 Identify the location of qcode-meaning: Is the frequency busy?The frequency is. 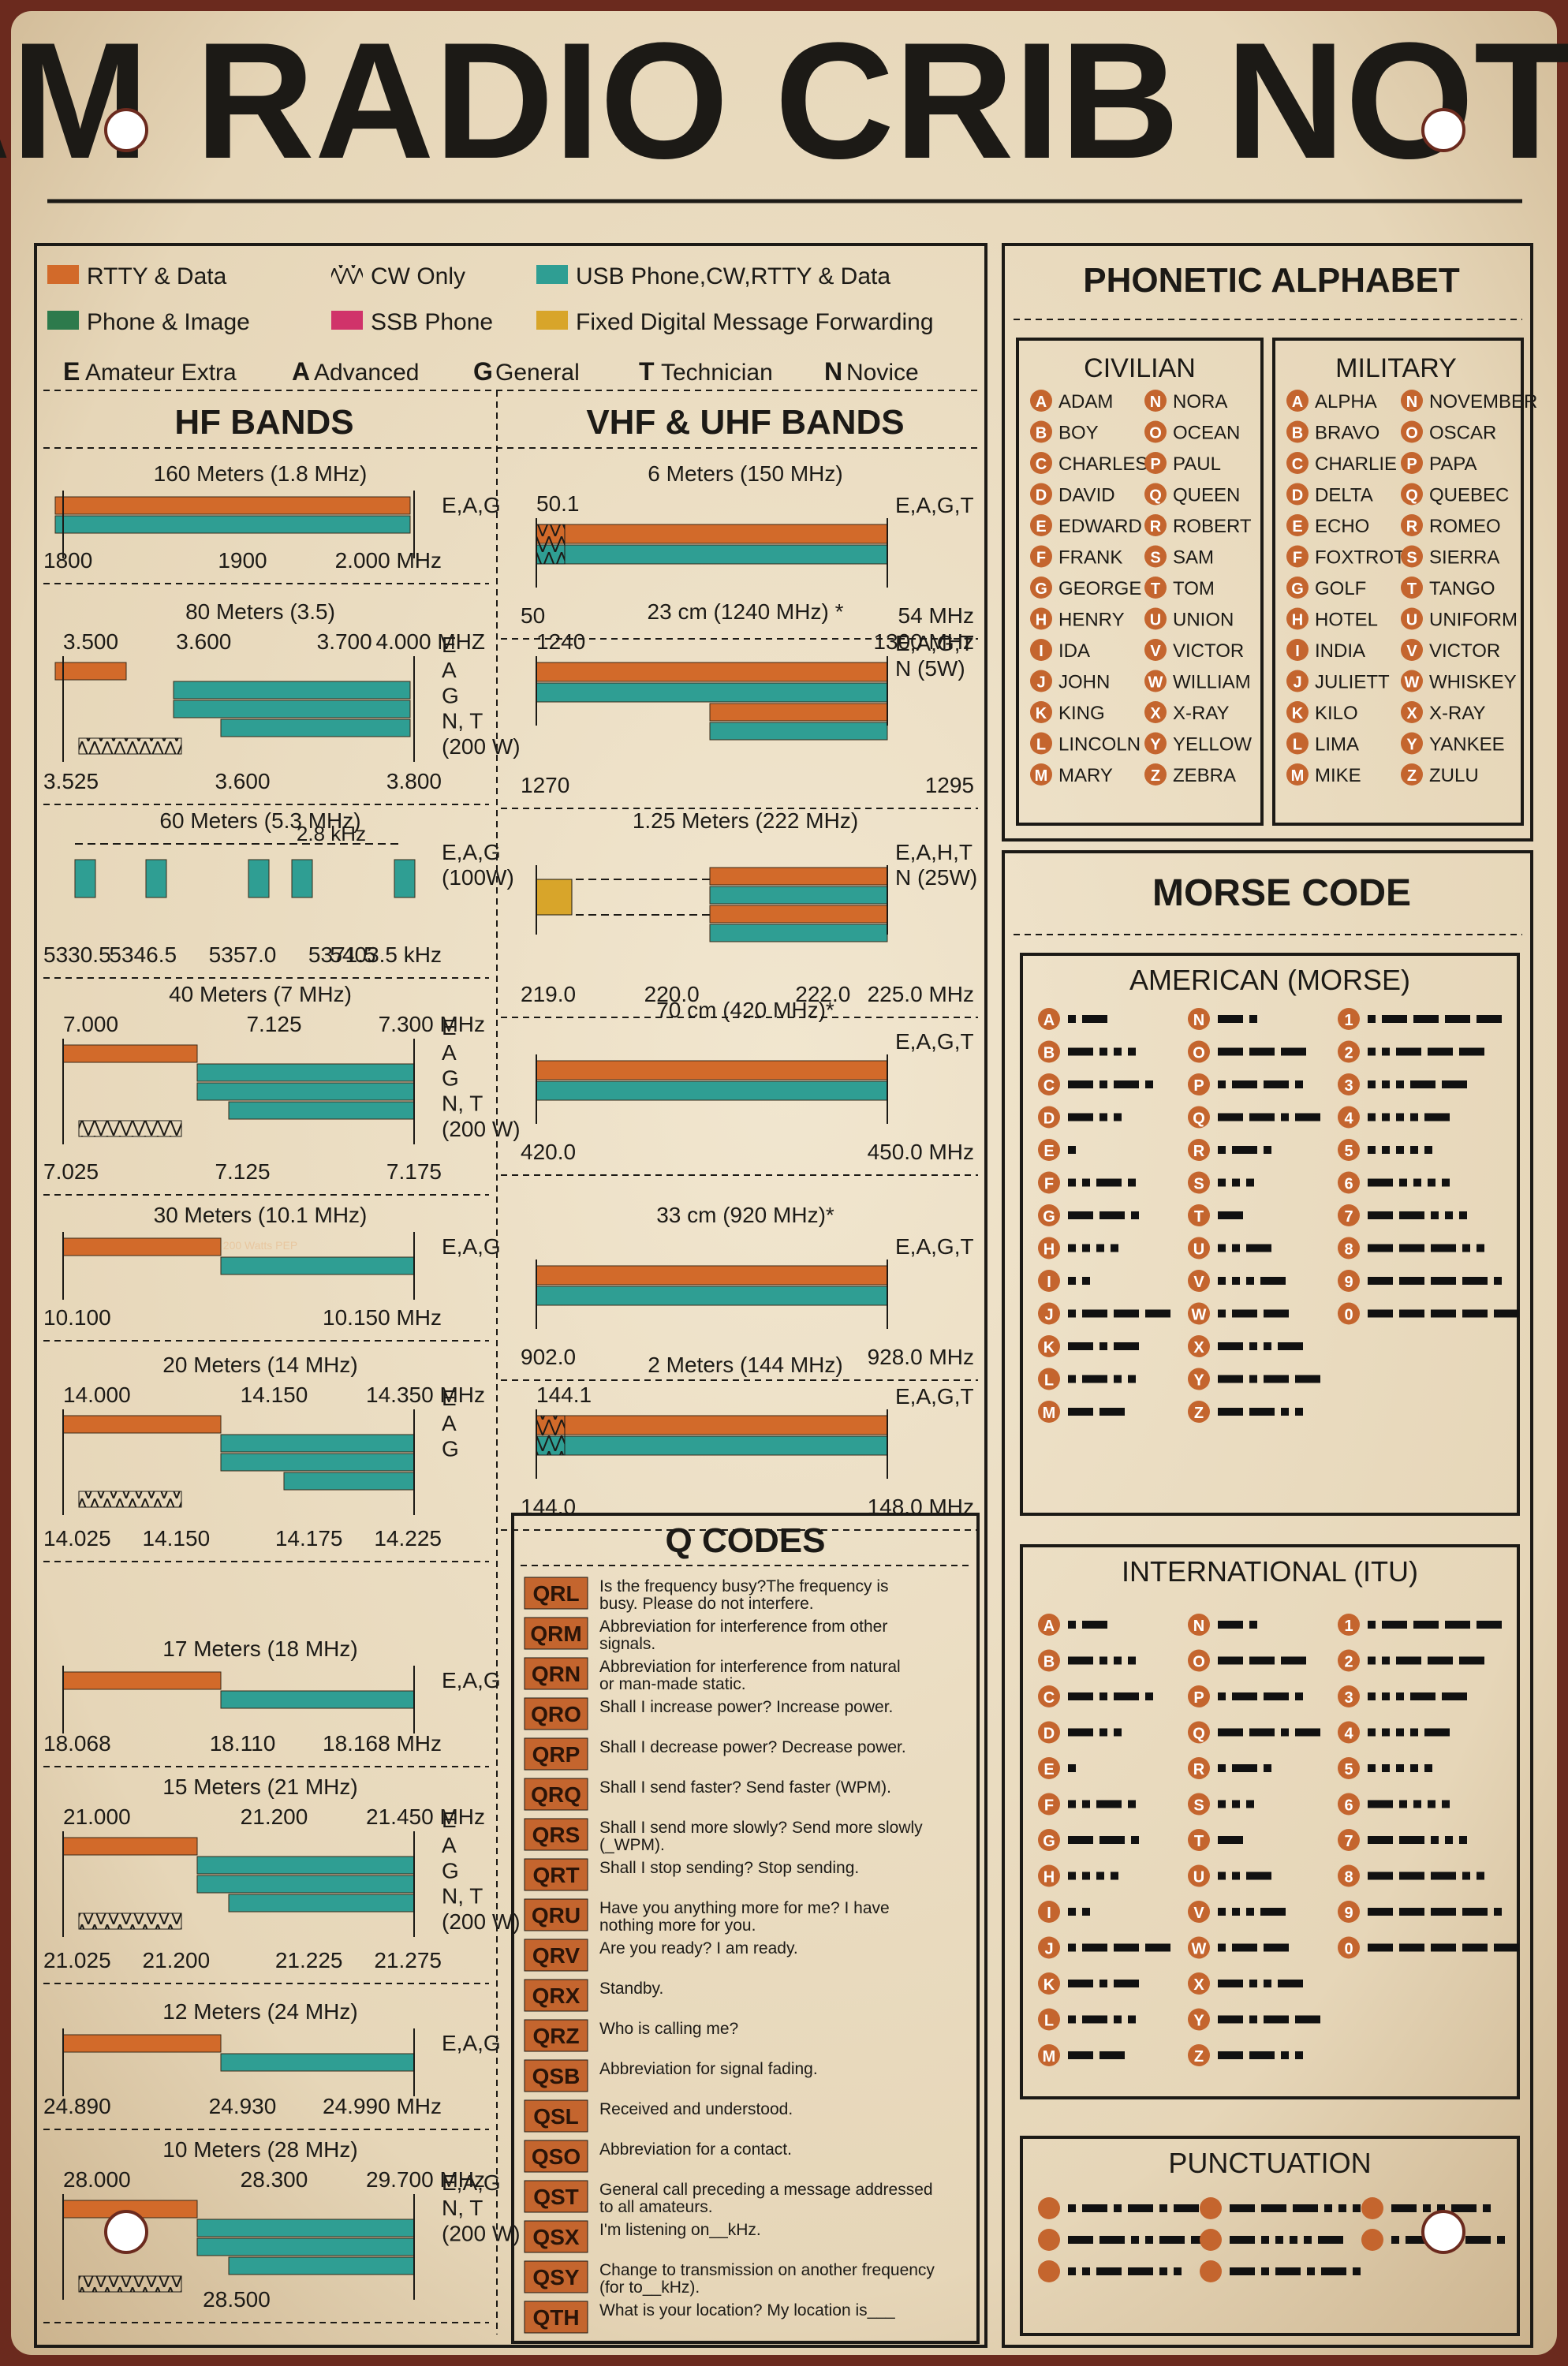
(744, 1586).